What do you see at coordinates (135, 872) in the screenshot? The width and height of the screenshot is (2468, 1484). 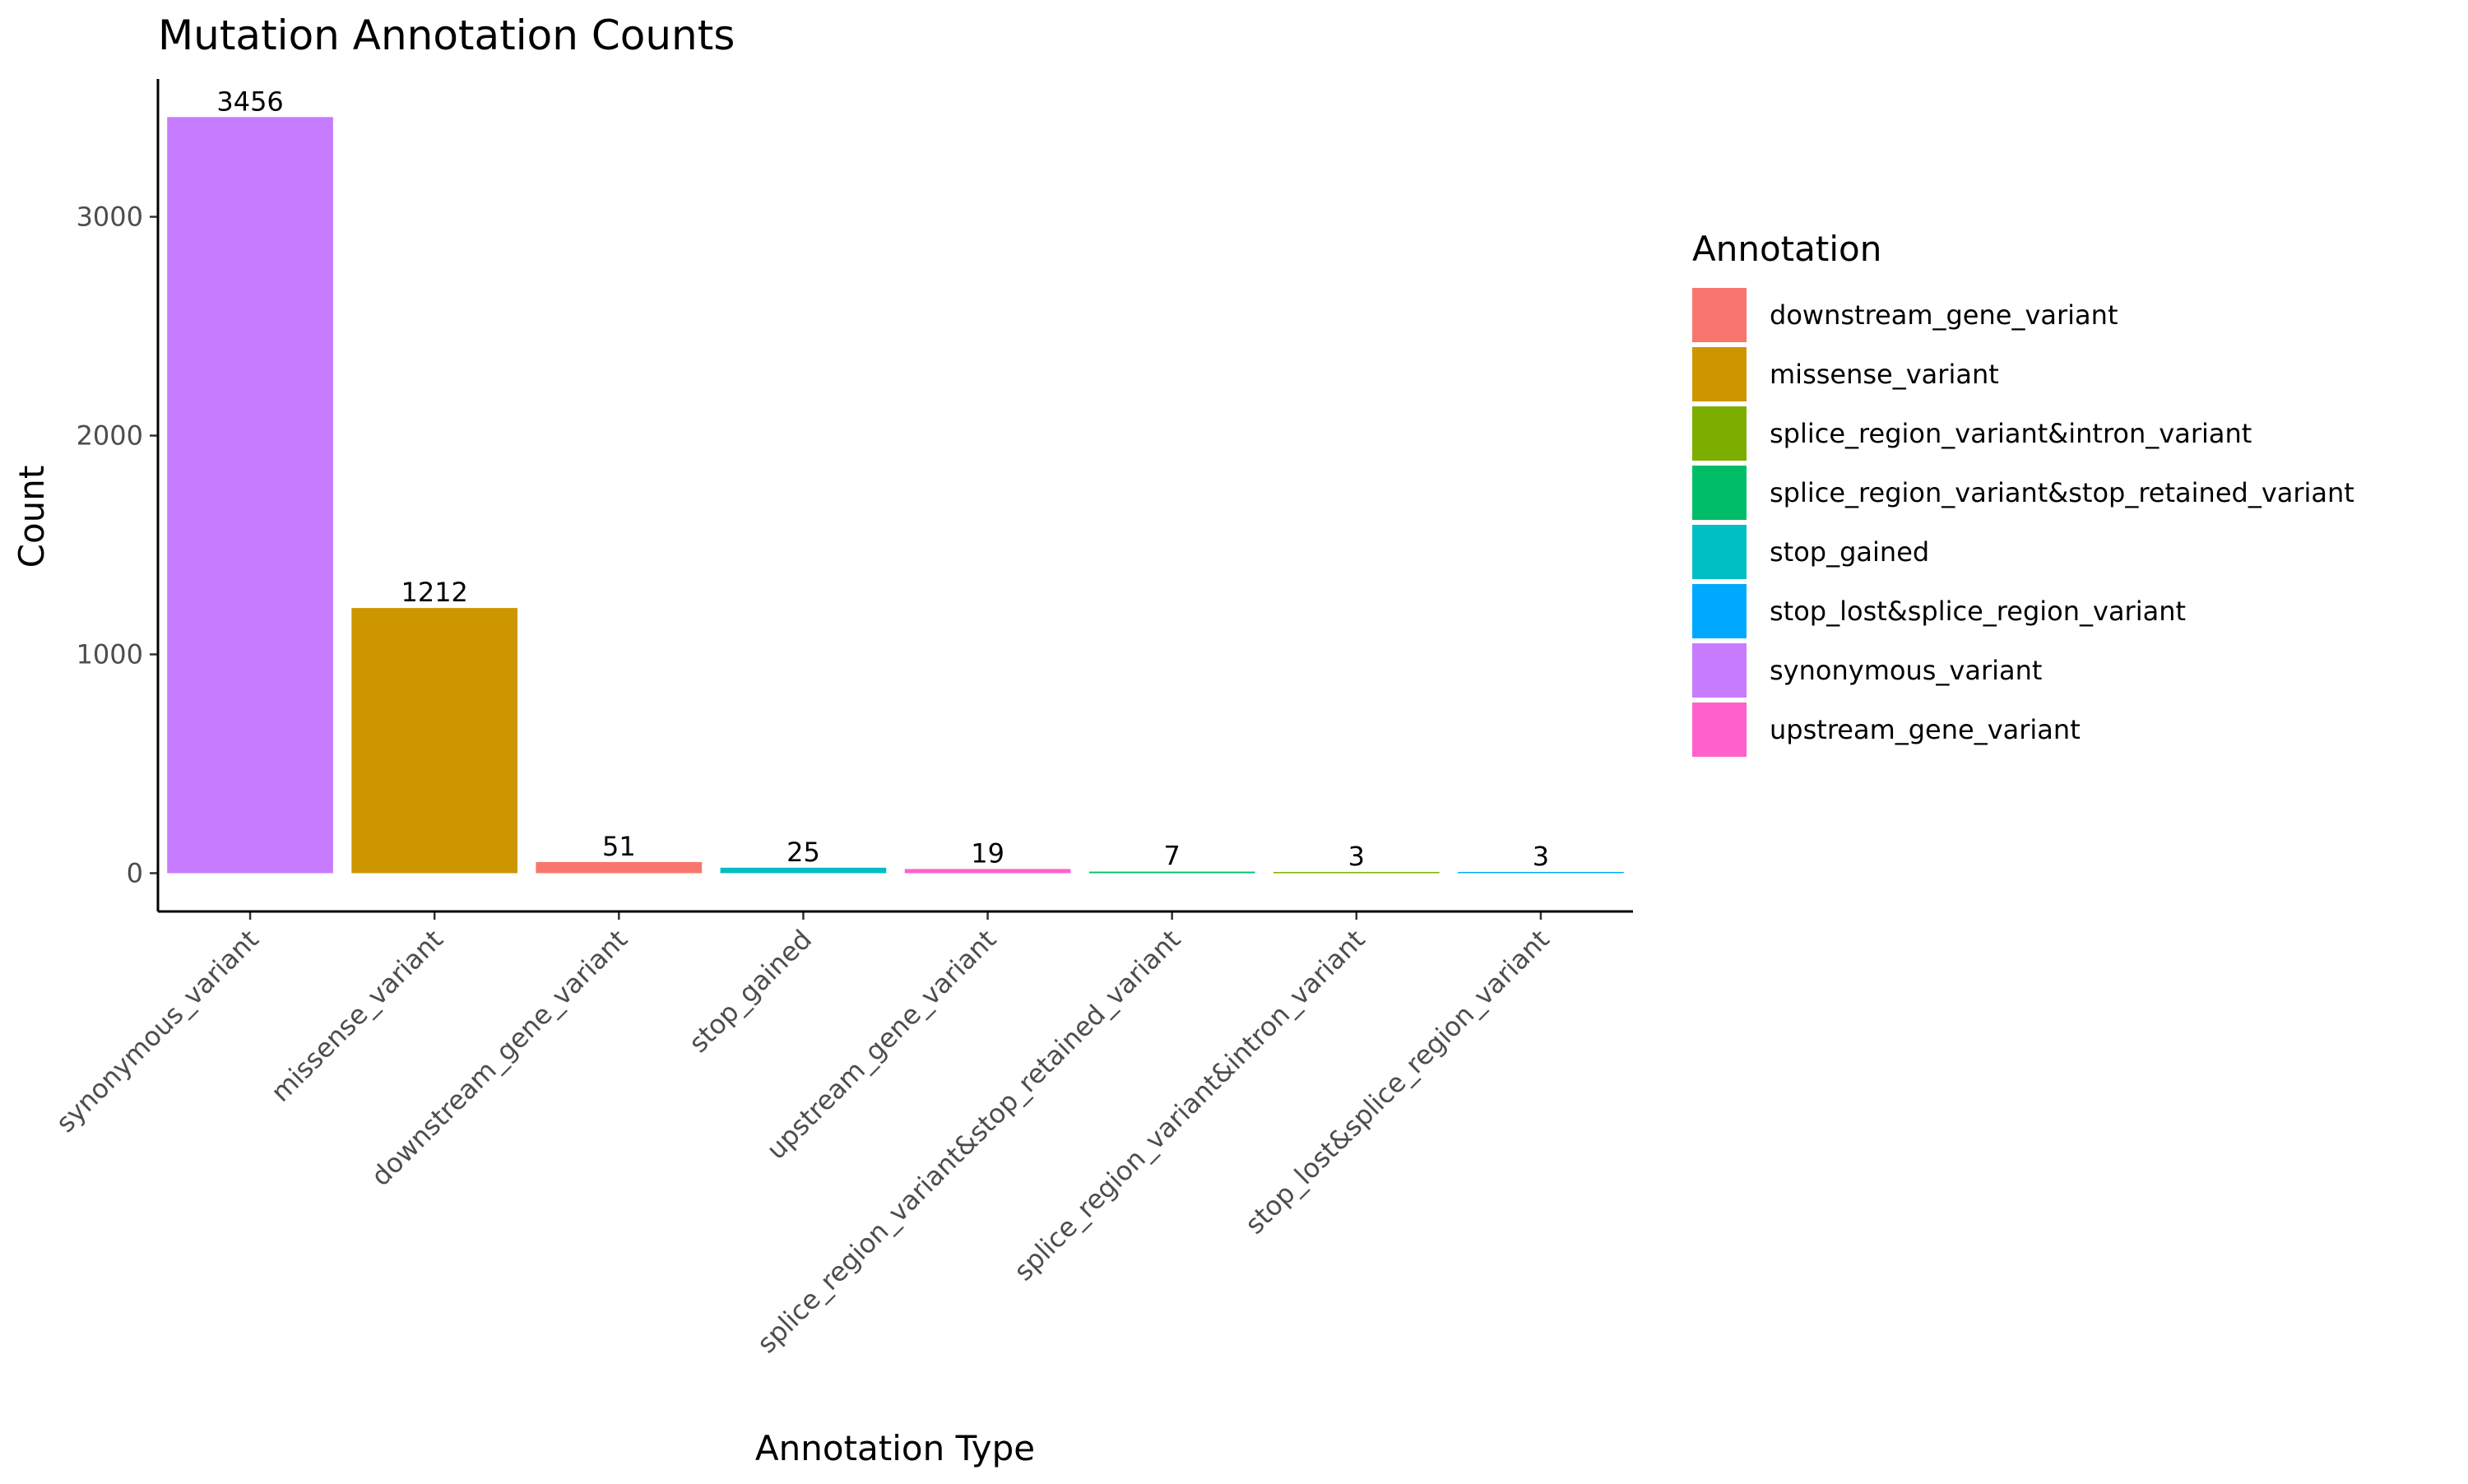 I see `y-tick-label: 0` at bounding box center [135, 872].